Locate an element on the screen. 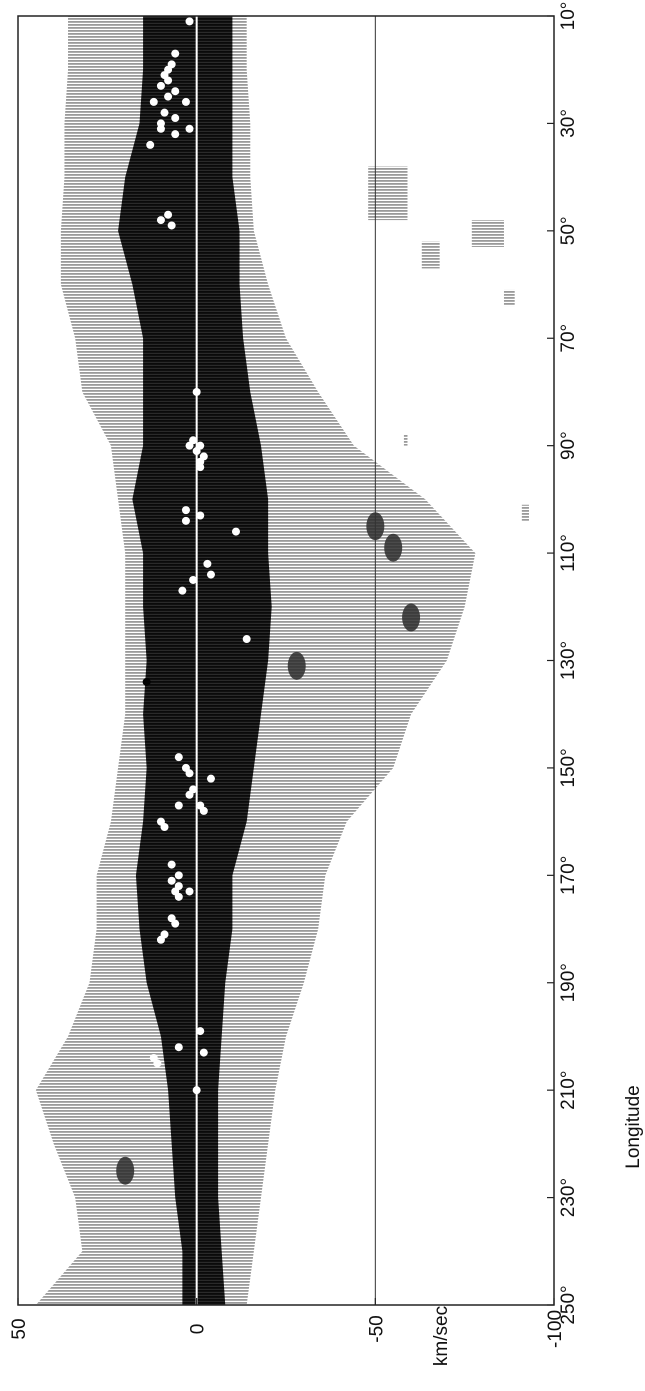 The image size is (645, 1391). x-axis-title: Longitude is located at coordinates (633, 1126).